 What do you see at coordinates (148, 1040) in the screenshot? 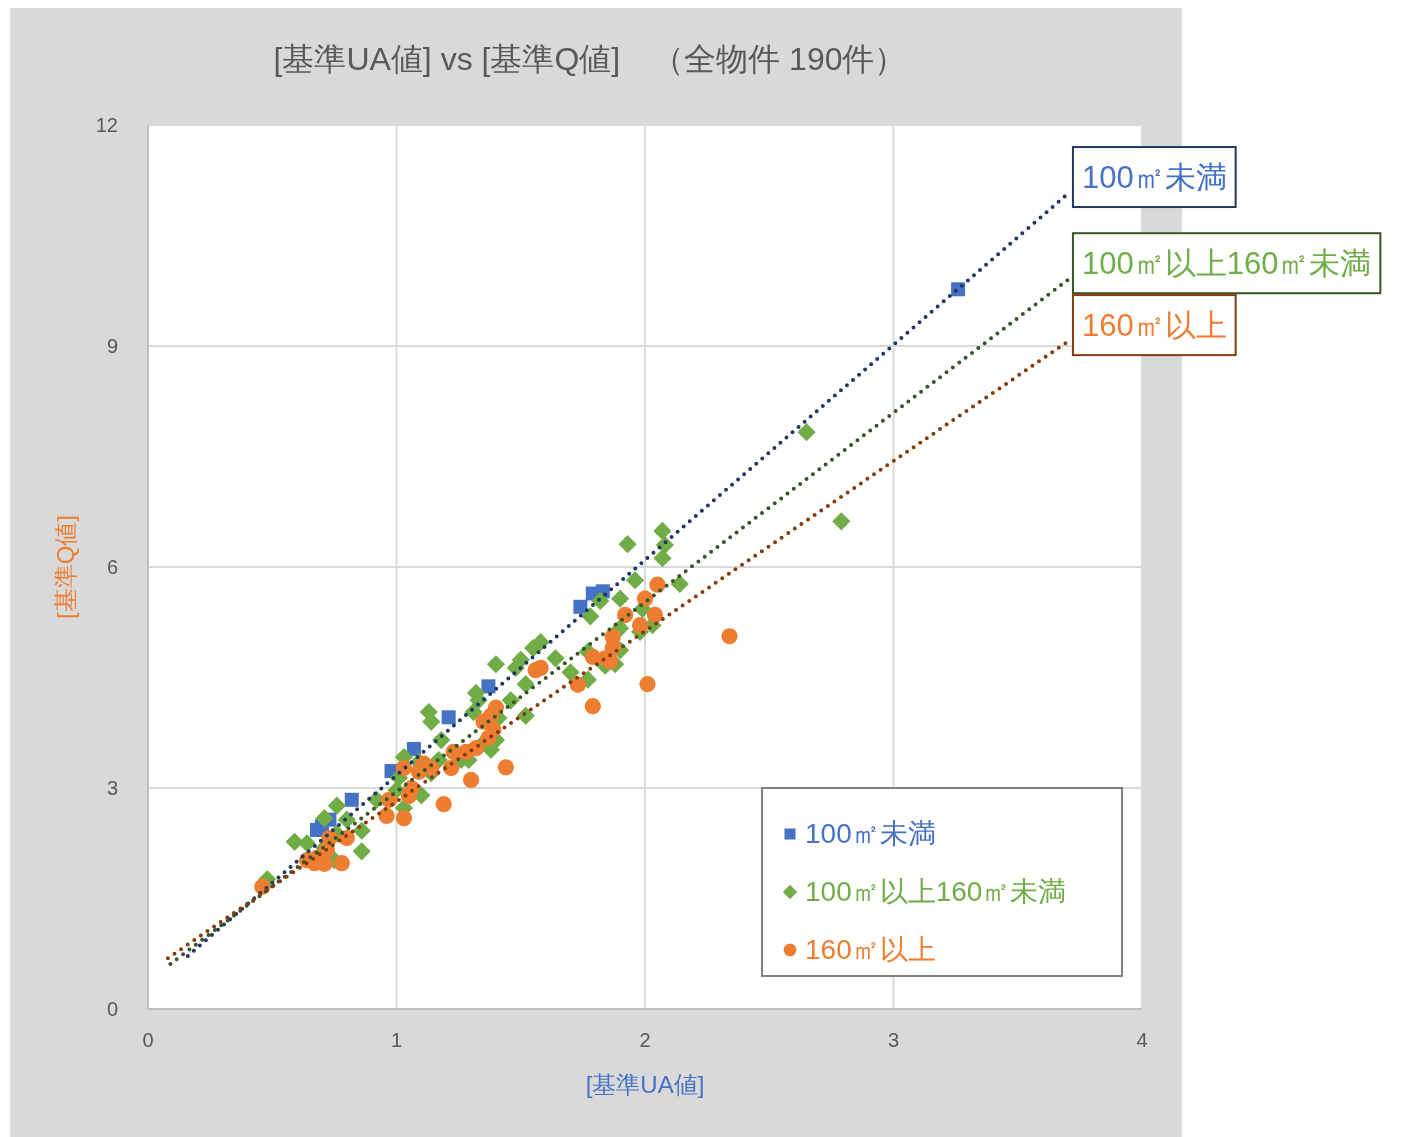
I see `x-tick-label: 0` at bounding box center [148, 1040].